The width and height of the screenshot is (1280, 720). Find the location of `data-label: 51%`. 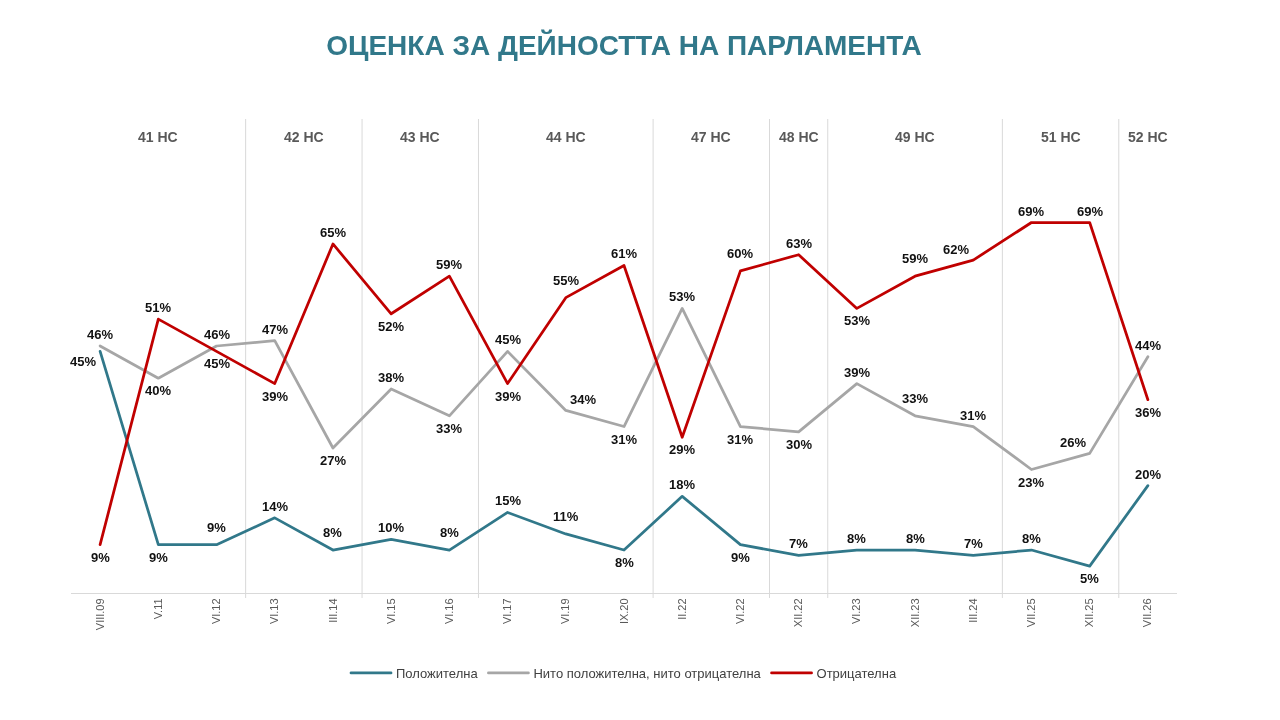

data-label: 51% is located at coordinates (158, 307).